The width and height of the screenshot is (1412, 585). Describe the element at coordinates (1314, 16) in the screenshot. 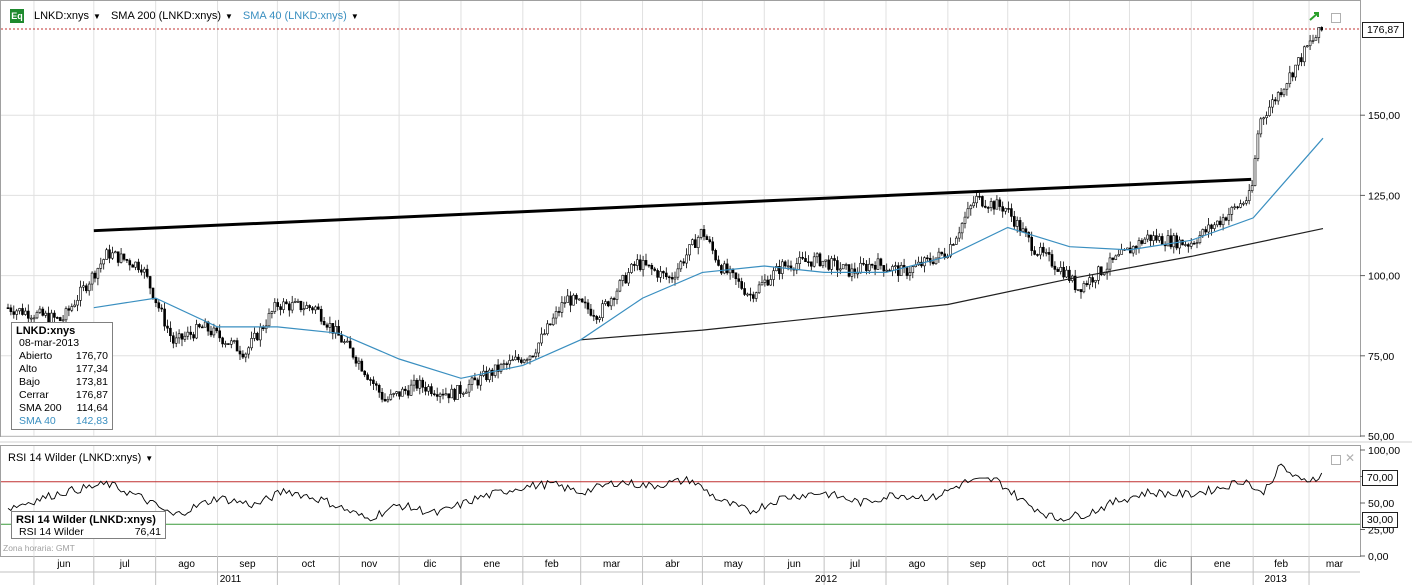

I see `trend-up-icon` at that location.